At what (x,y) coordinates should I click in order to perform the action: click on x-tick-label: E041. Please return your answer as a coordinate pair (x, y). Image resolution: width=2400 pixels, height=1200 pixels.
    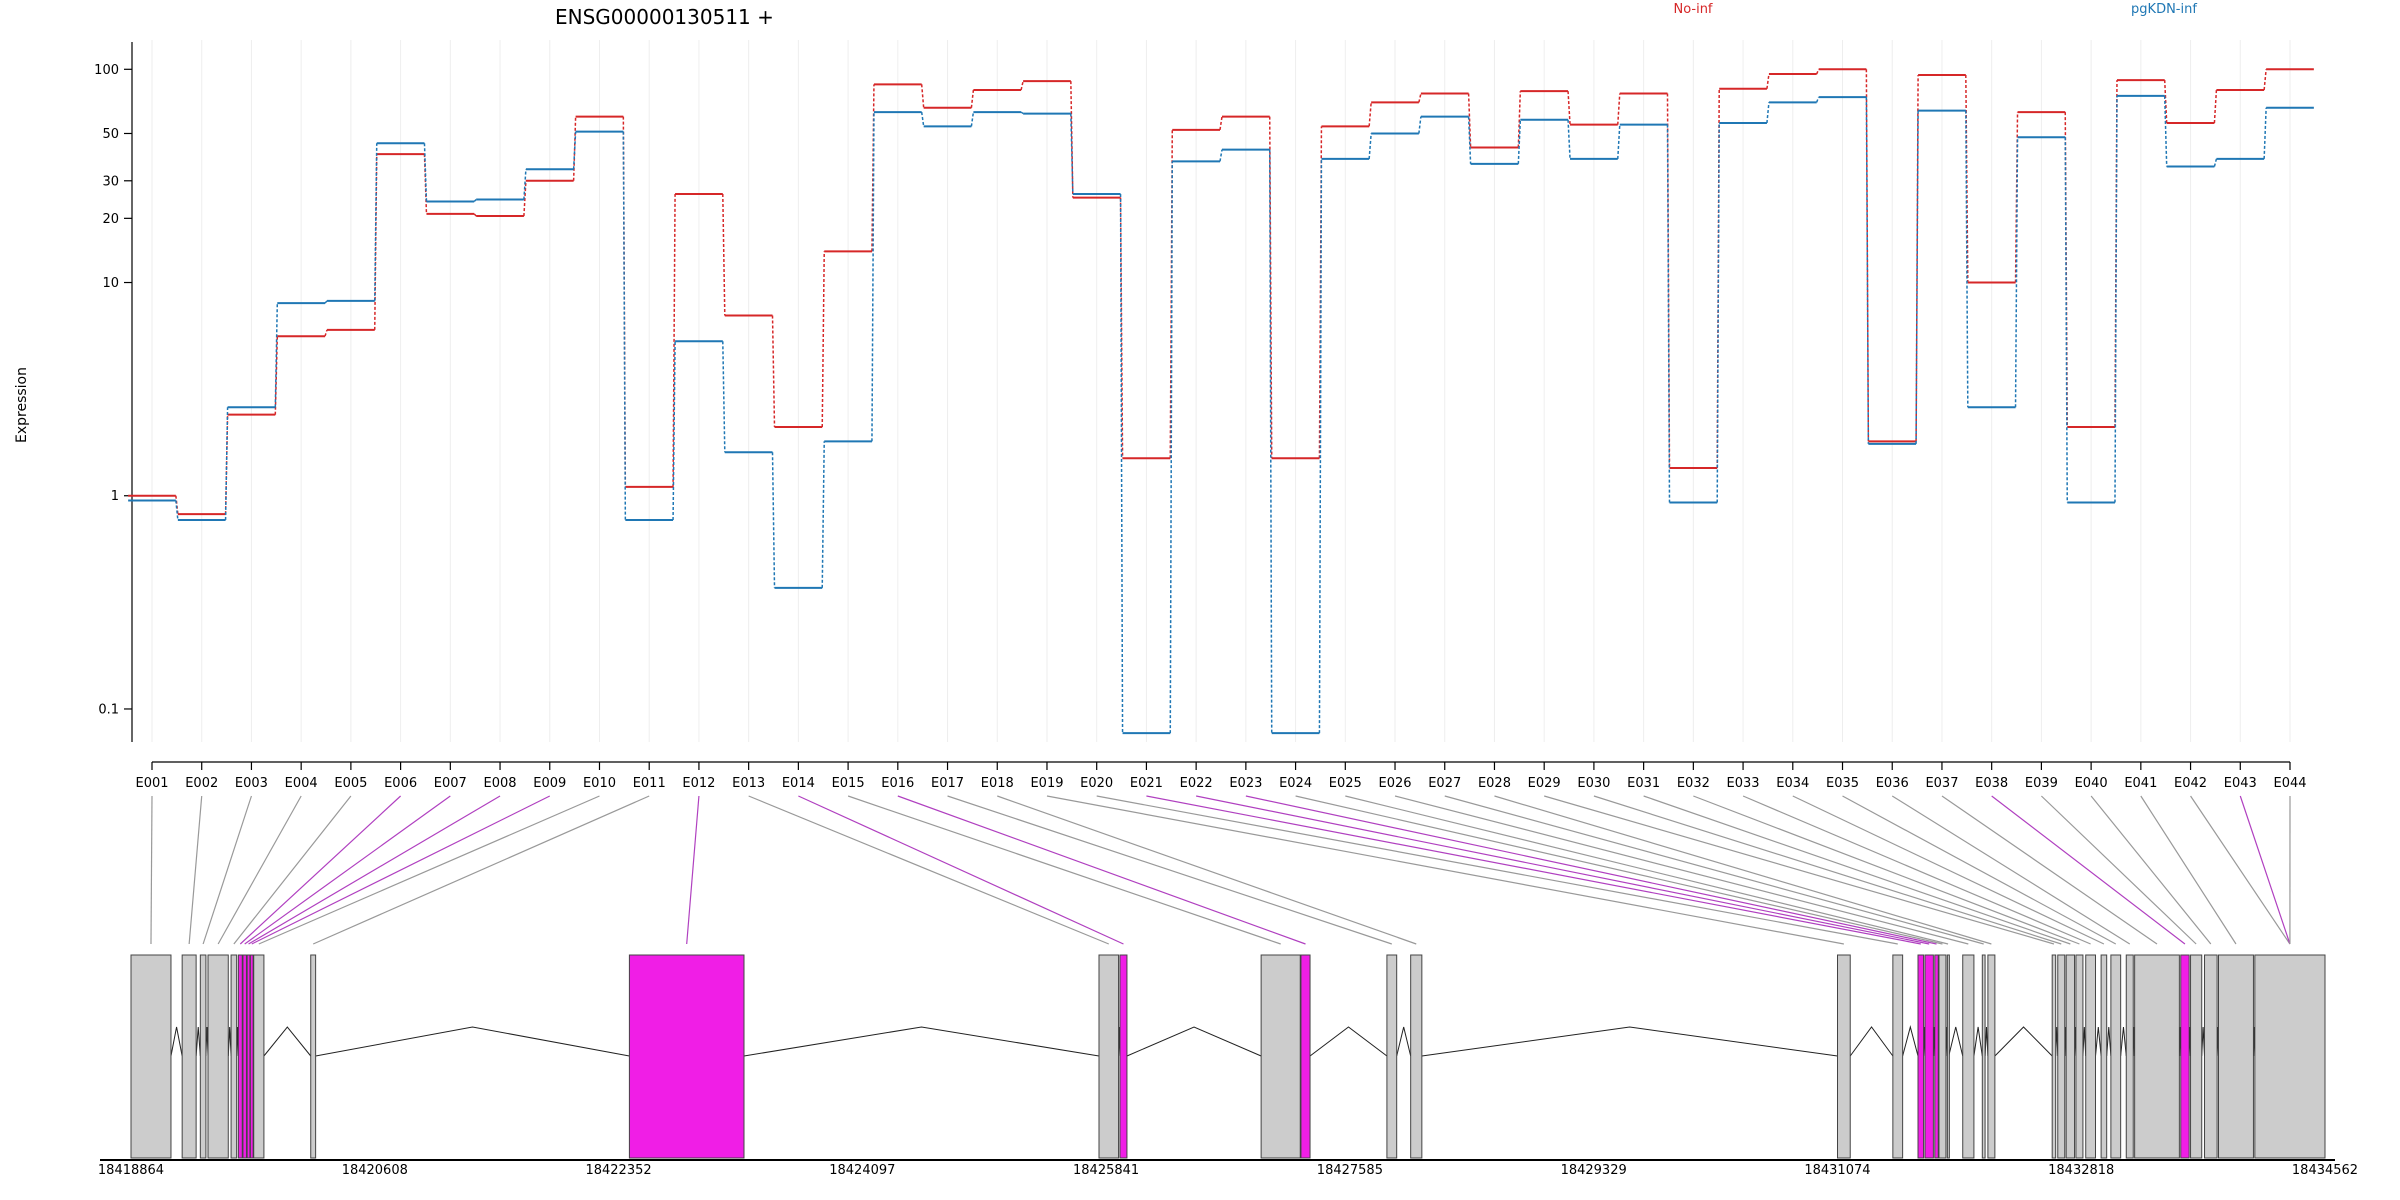
    Looking at the image, I should click on (2140, 783).